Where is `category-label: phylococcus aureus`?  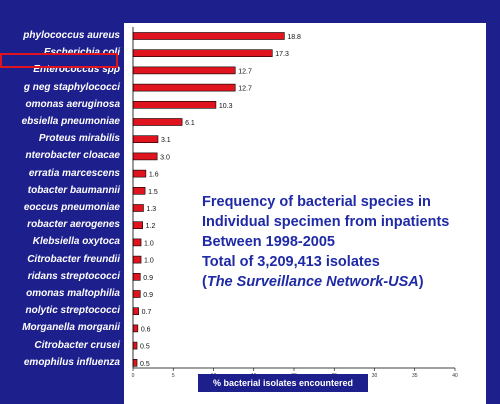
category-label: phylococcus aureus is located at coordinates (71, 35).